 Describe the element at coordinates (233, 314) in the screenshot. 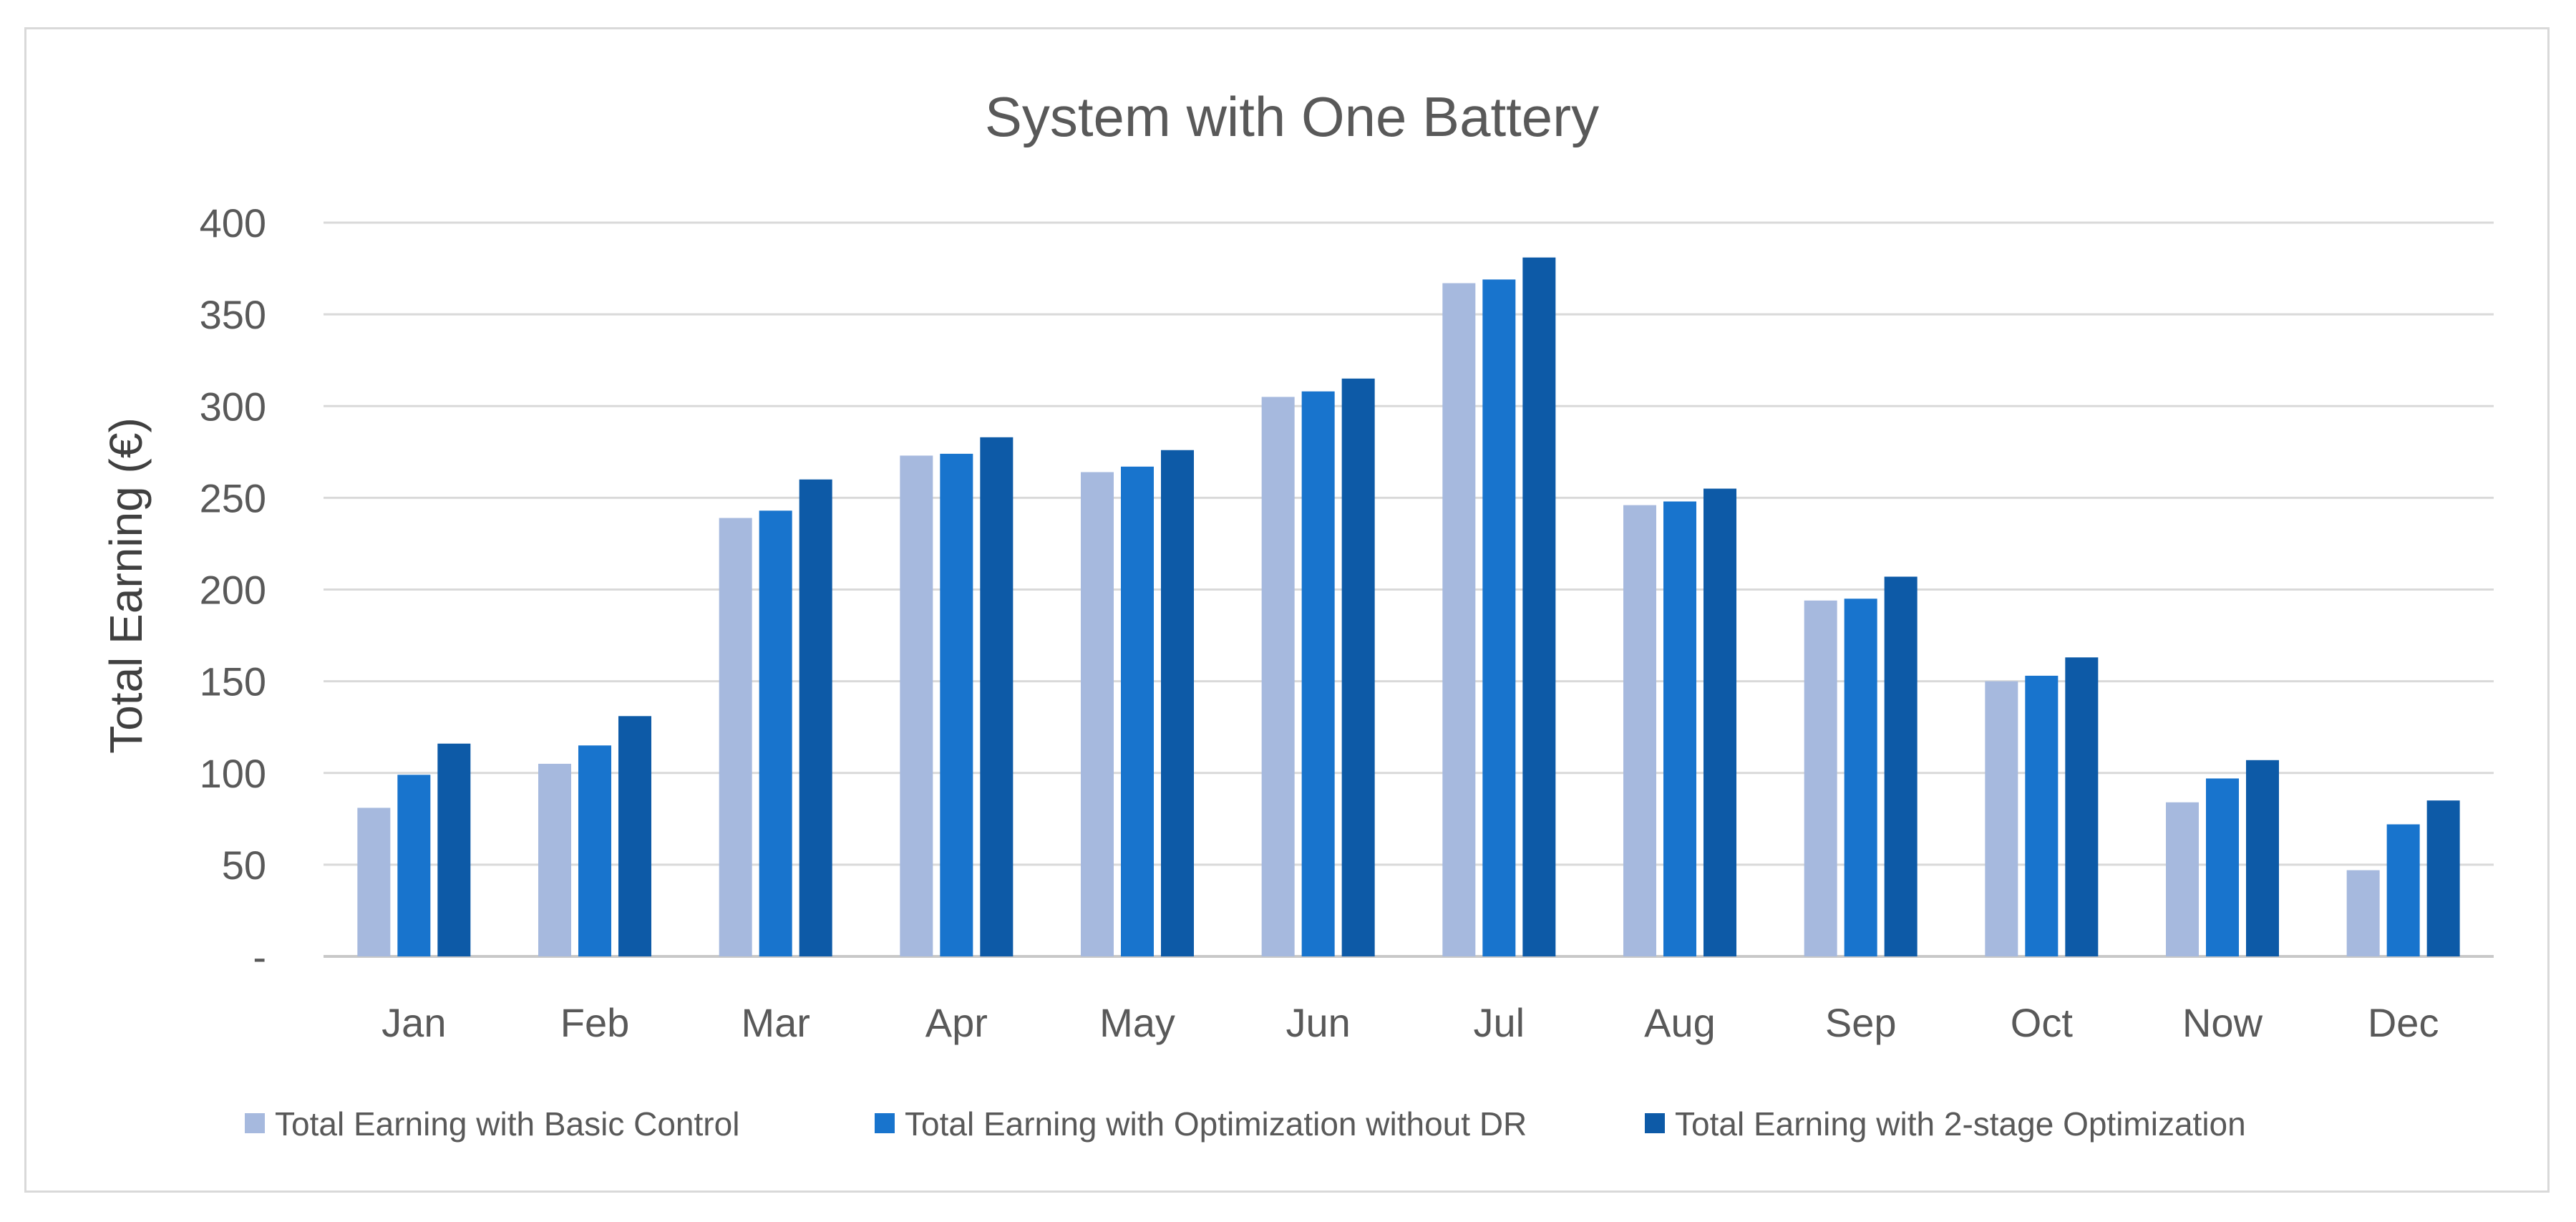

I see `y-tick-label: 350` at that location.